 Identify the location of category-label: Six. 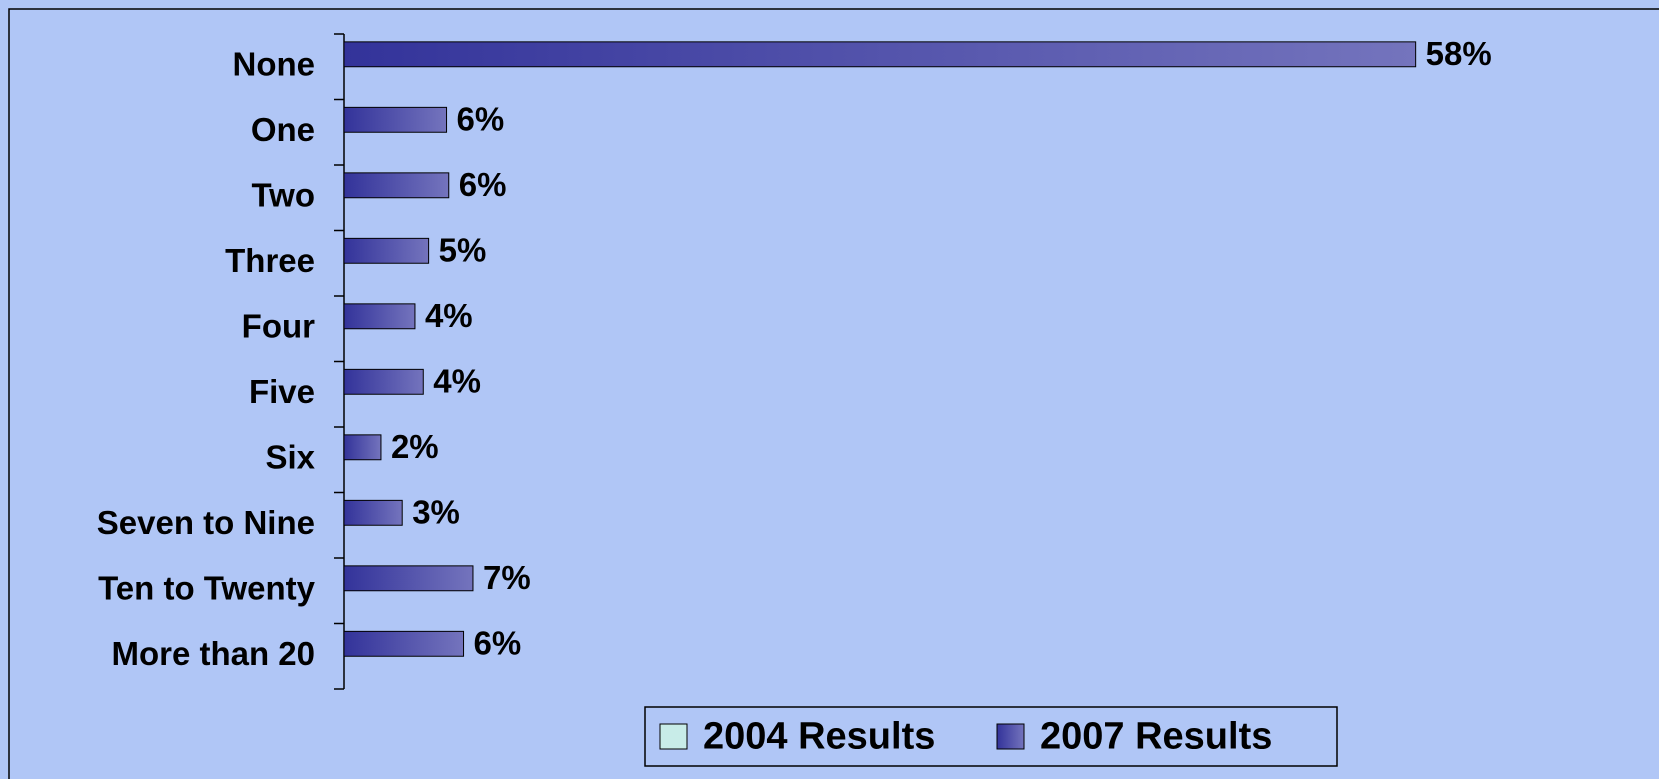
(290, 456).